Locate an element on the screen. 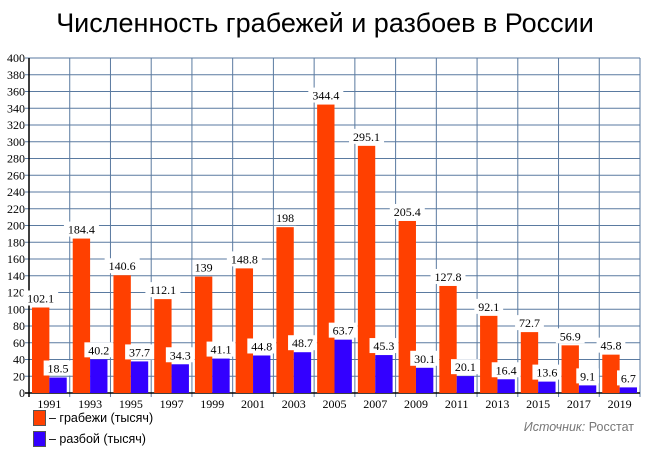  y-tick-label: 100 is located at coordinates (16, 309).